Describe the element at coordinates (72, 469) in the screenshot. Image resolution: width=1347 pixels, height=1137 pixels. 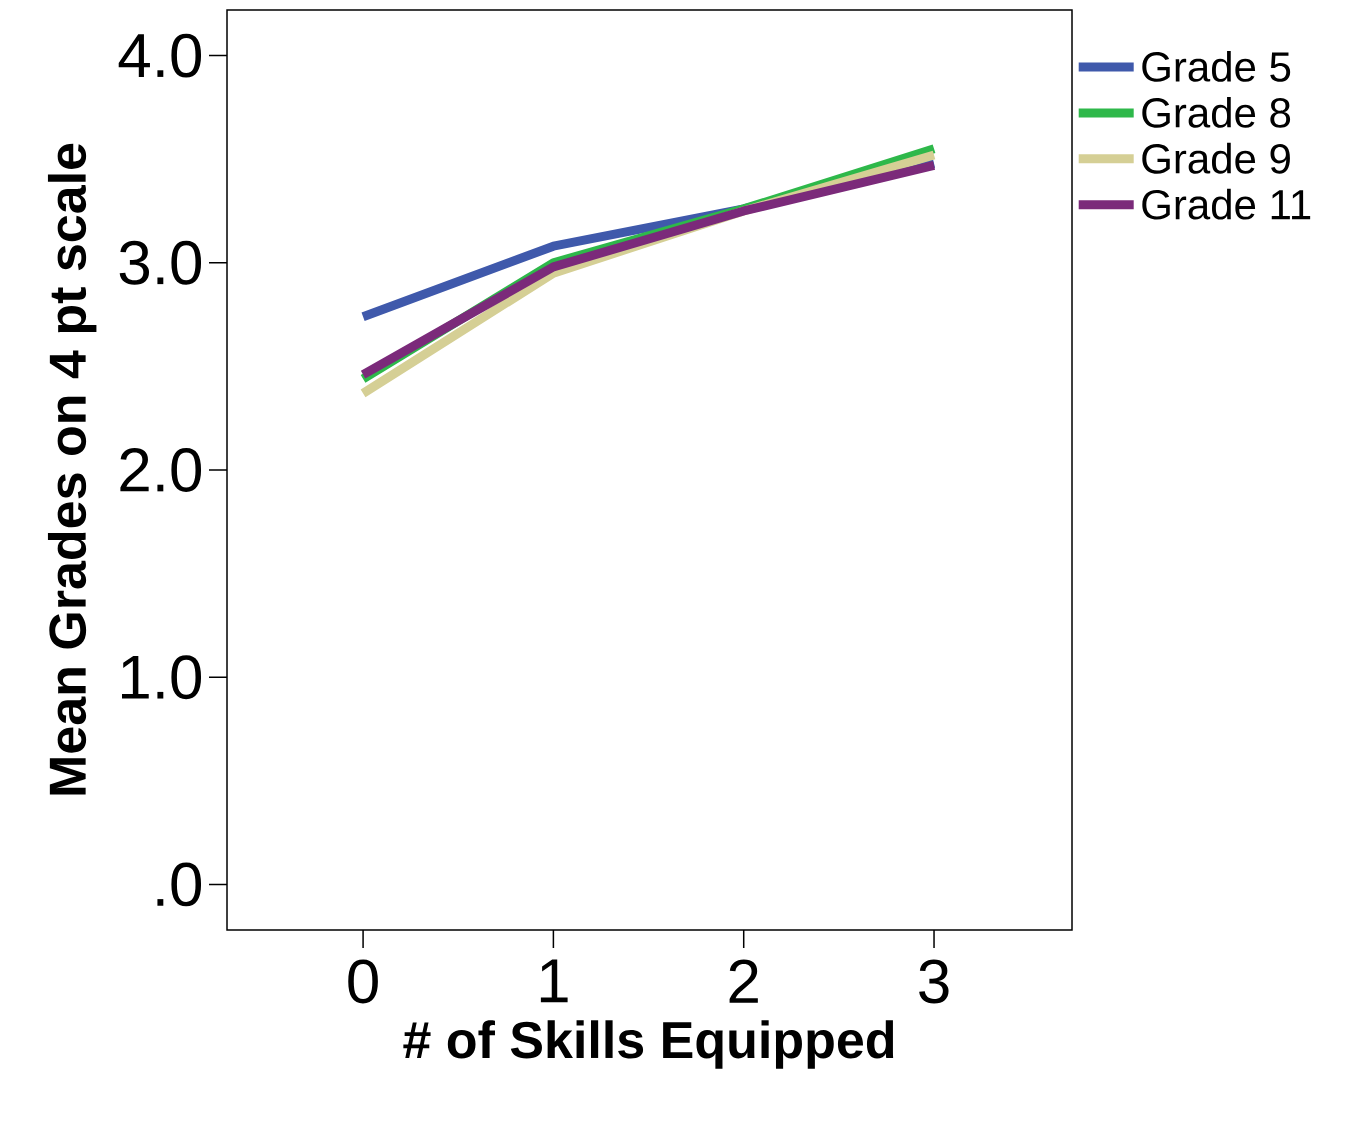
I see `y-axis-title: Mean Grades on 4 pt scale` at that location.